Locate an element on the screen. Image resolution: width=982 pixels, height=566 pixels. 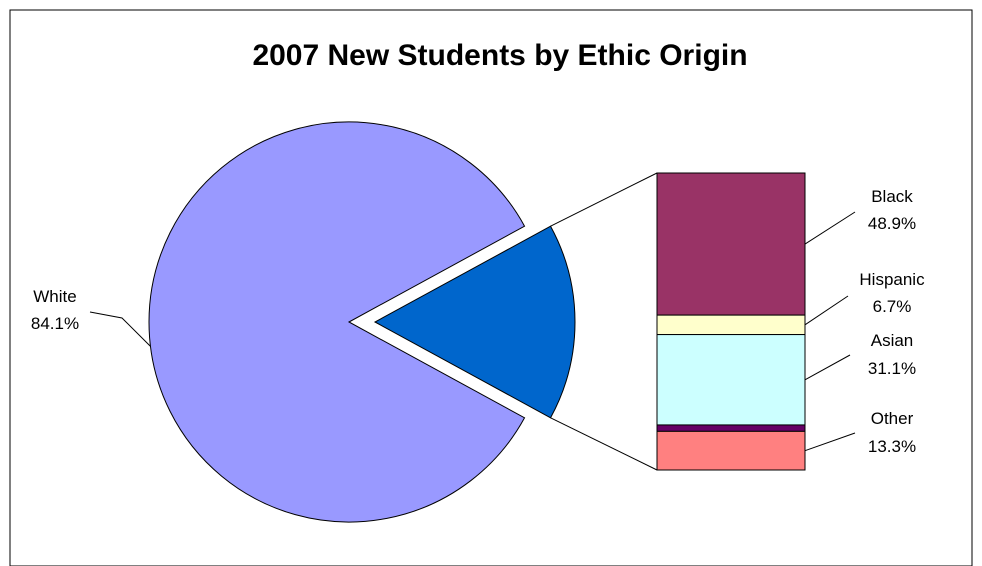
leader-line-black is located at coordinates (830, 228).